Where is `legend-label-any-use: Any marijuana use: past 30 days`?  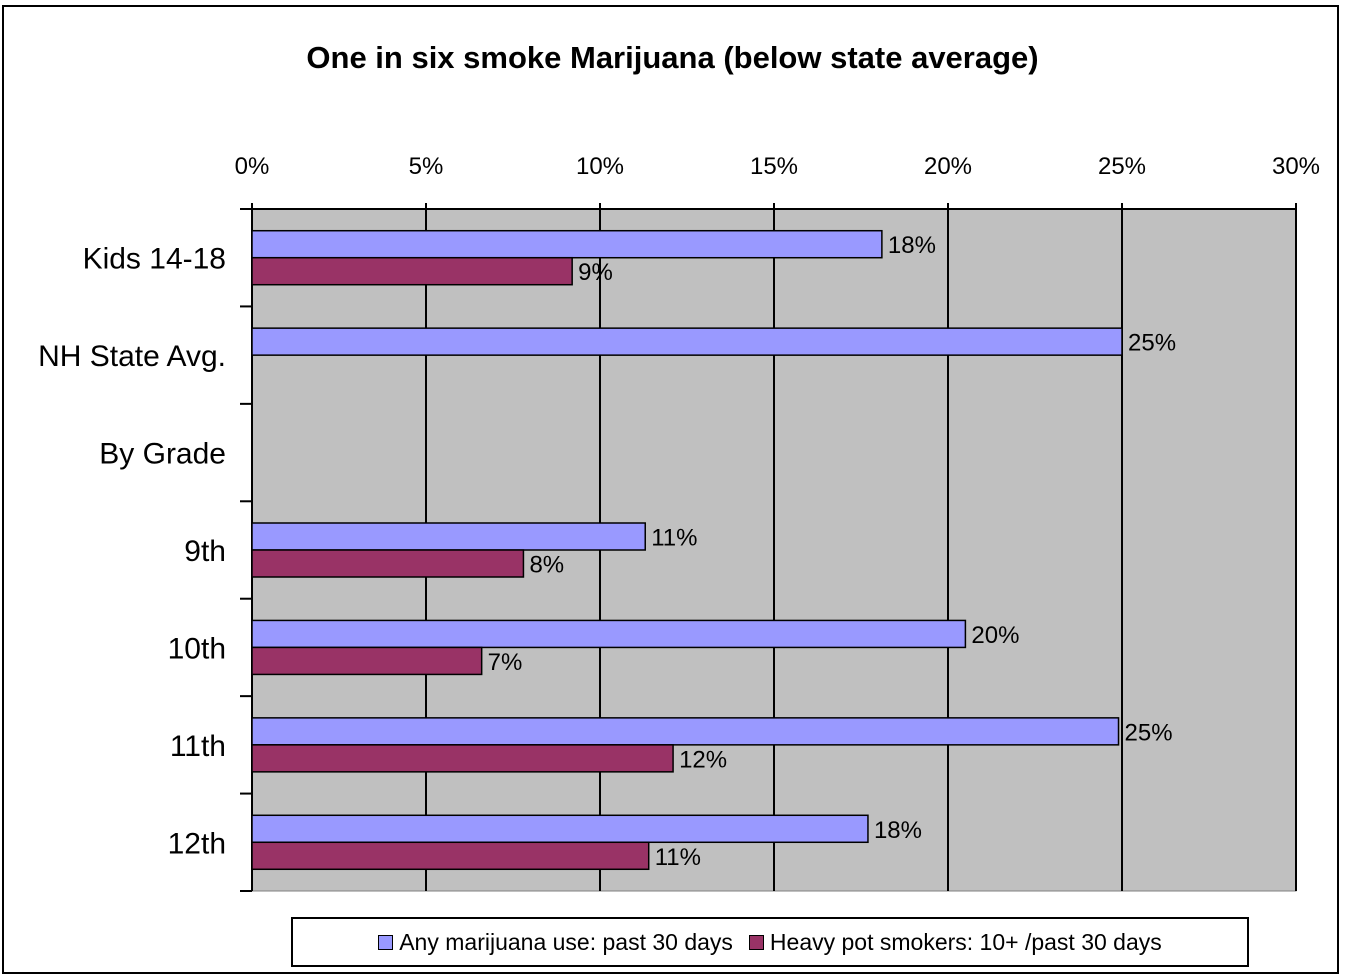
legend-label-any-use: Any marijuana use: past 30 days is located at coordinates (566, 941).